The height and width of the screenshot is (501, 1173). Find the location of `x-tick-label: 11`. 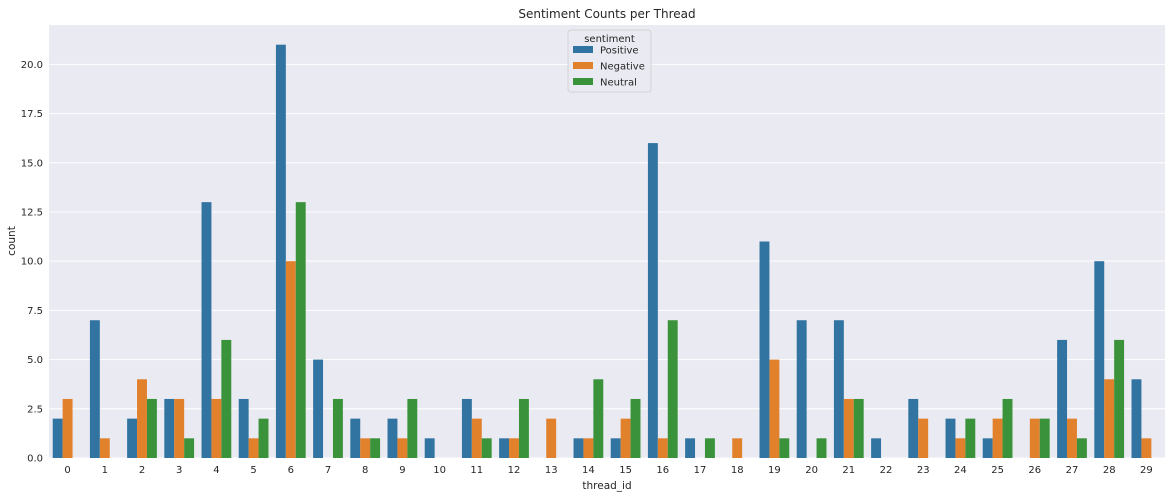

x-tick-label: 11 is located at coordinates (476, 470).